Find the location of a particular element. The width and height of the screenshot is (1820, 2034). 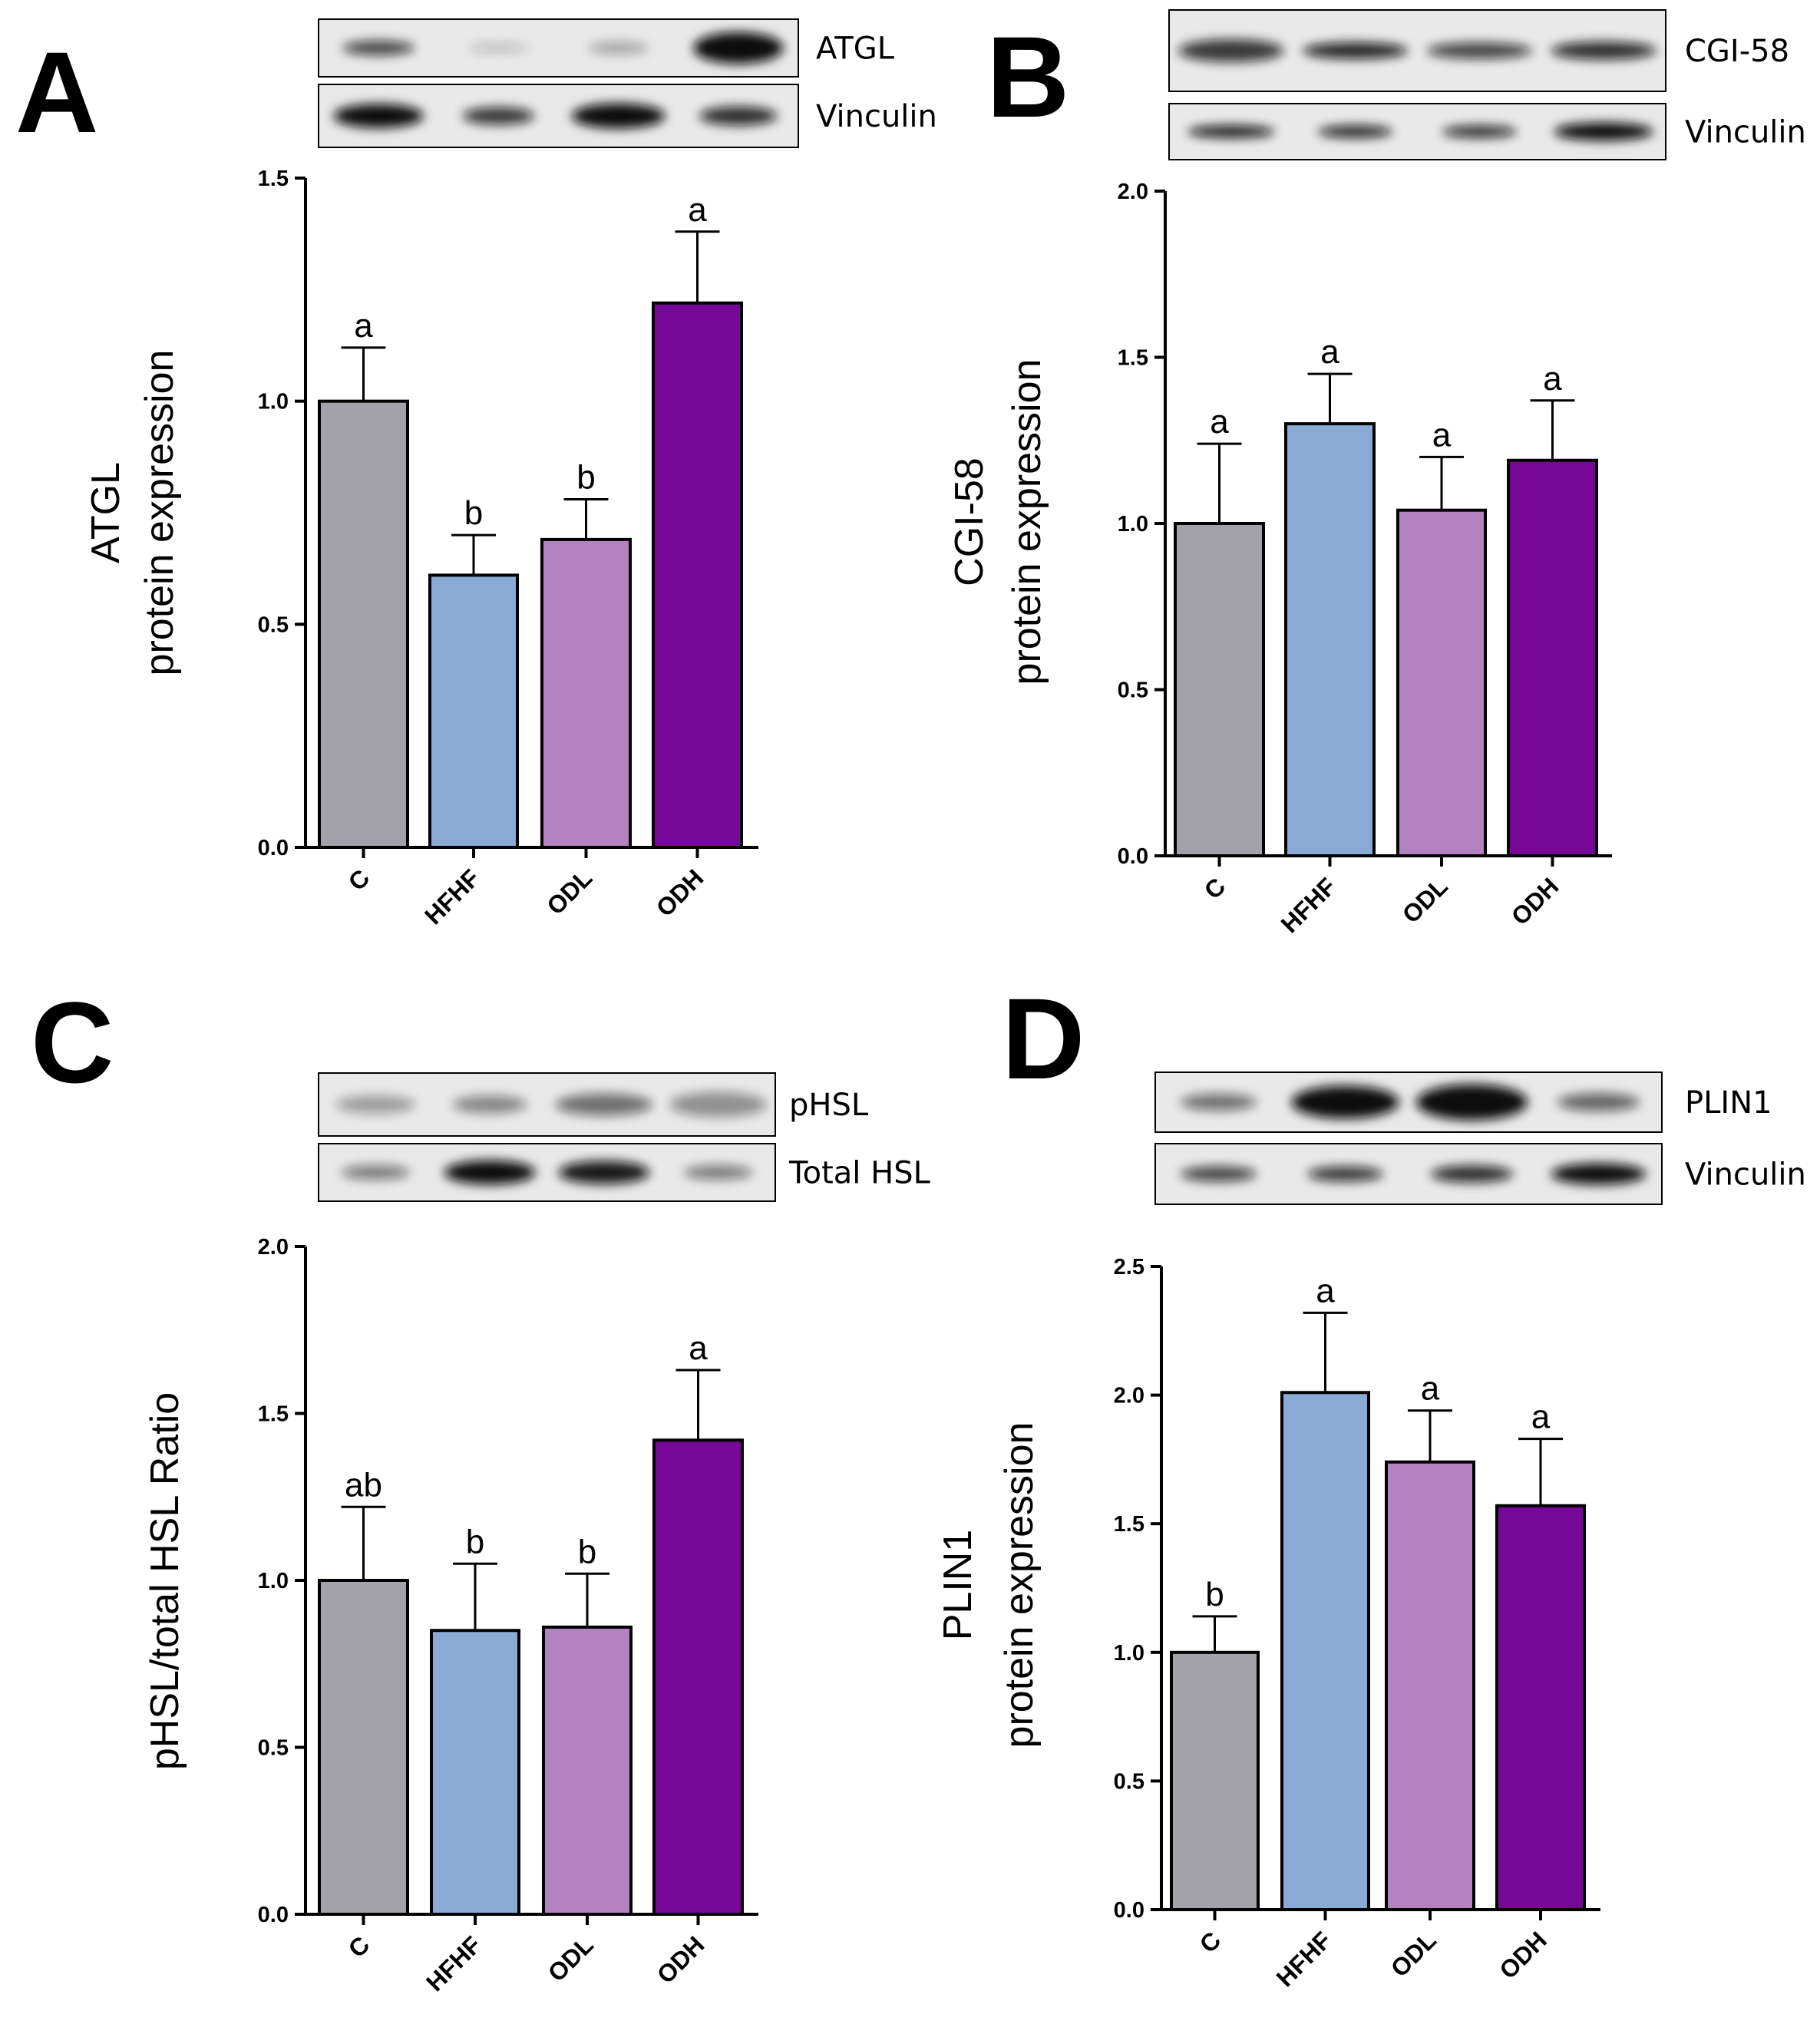

blot-label: pHSL is located at coordinates (829, 1105).